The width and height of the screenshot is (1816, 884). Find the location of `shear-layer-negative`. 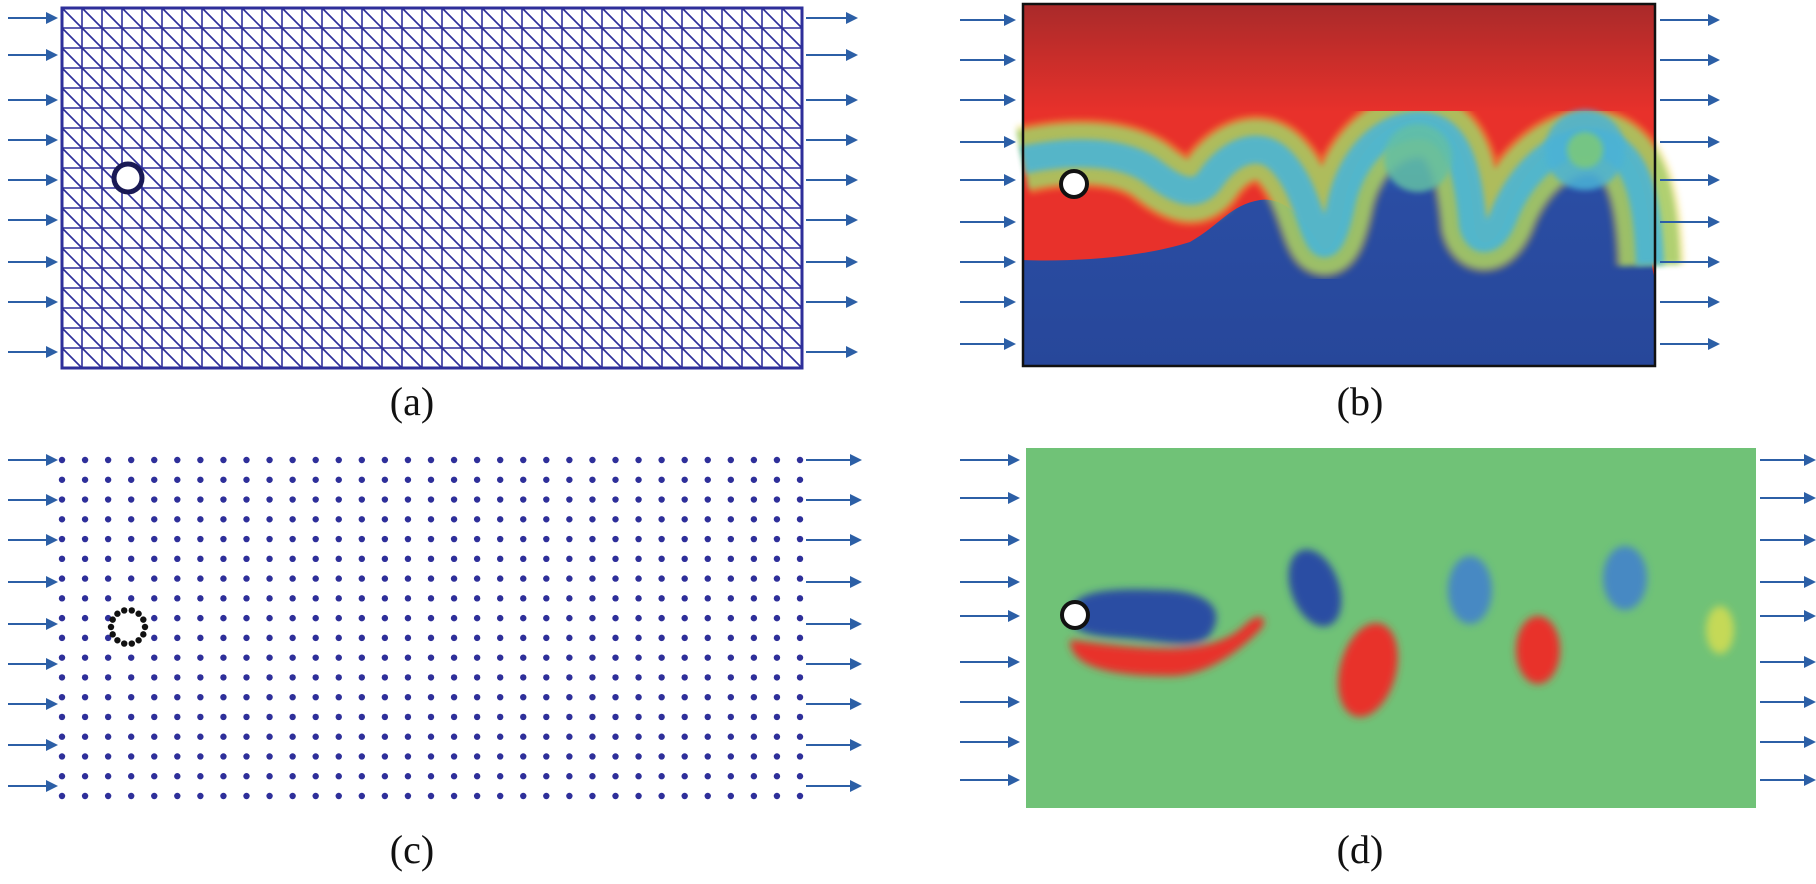

shear-layer-negative is located at coordinates (1143, 616).